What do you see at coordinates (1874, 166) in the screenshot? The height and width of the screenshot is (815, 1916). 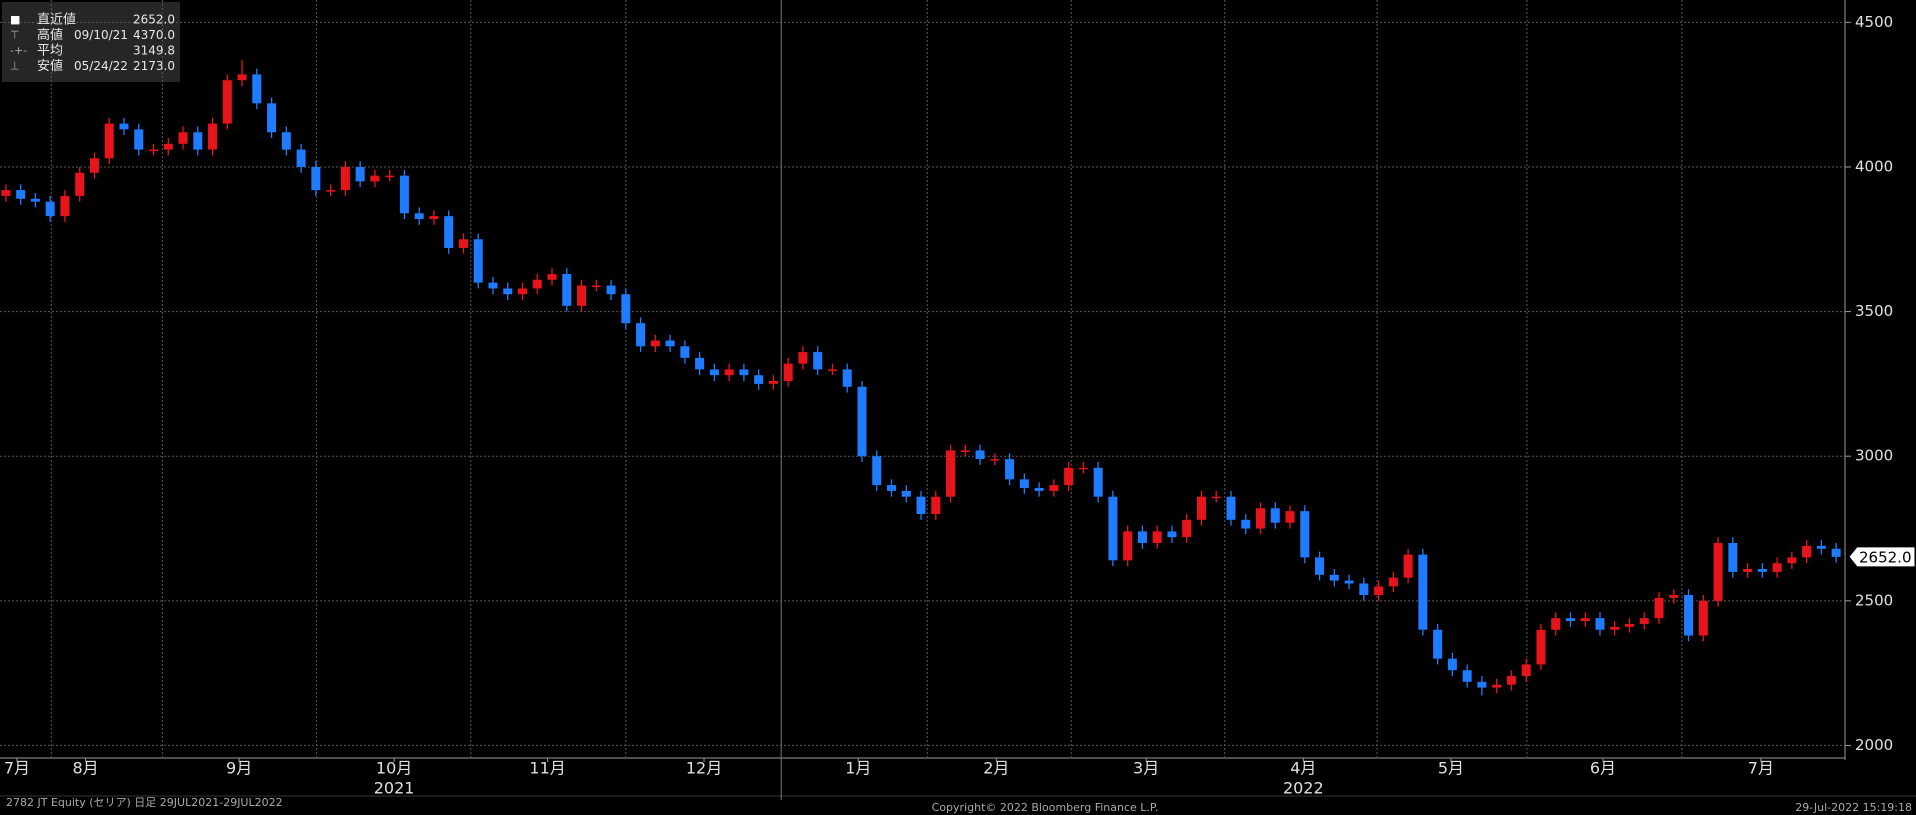 I see `y-tick-label: 4000` at bounding box center [1874, 166].